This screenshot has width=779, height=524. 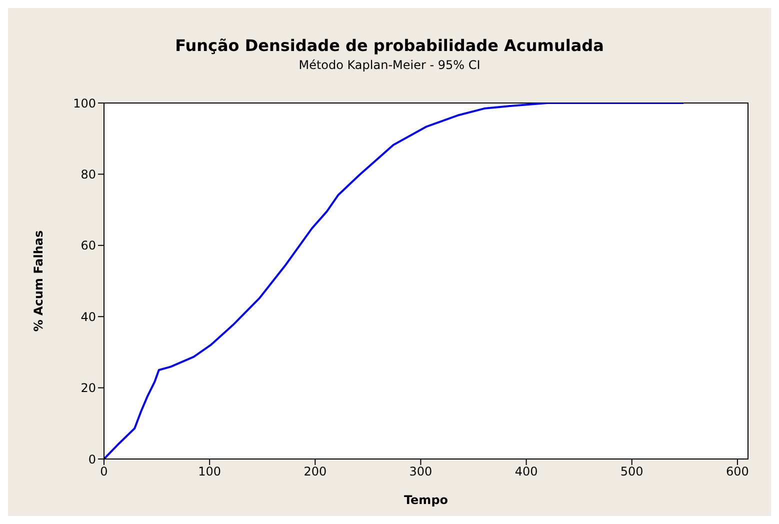 What do you see at coordinates (737, 471) in the screenshot?
I see `x-tick-label: 600` at bounding box center [737, 471].